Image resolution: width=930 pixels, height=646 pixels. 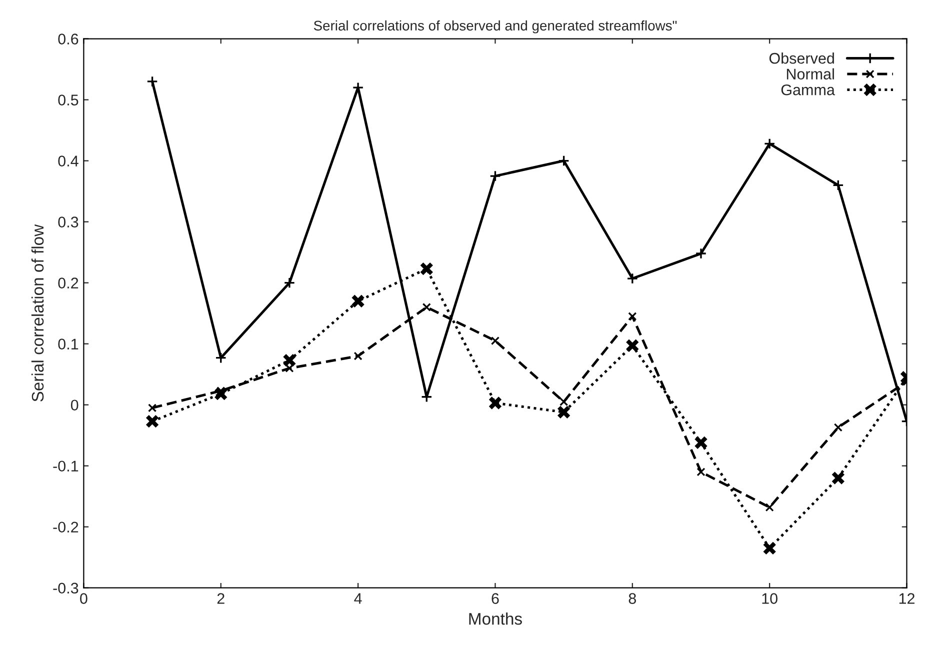 What do you see at coordinates (906, 598) in the screenshot?
I see `x-tick-label: 12` at bounding box center [906, 598].